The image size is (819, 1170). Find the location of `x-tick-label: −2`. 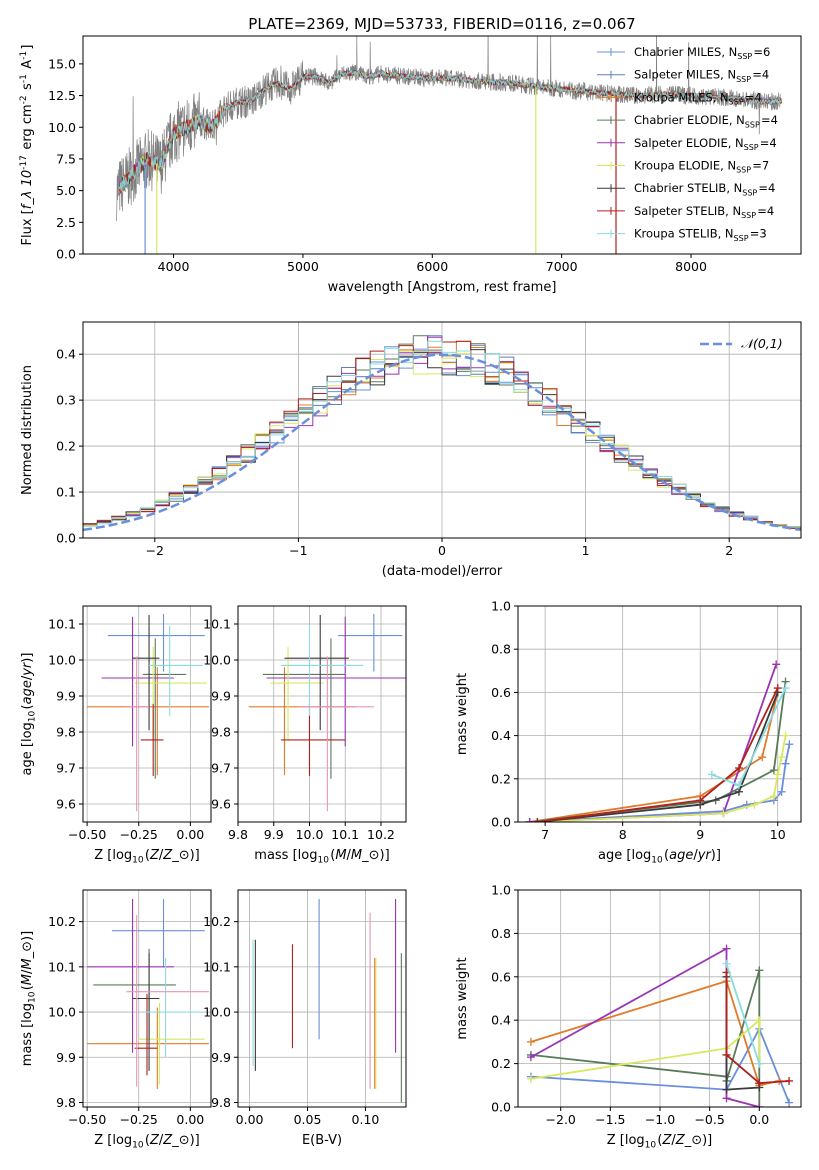

x-tick-label: −2 is located at coordinates (155, 550).